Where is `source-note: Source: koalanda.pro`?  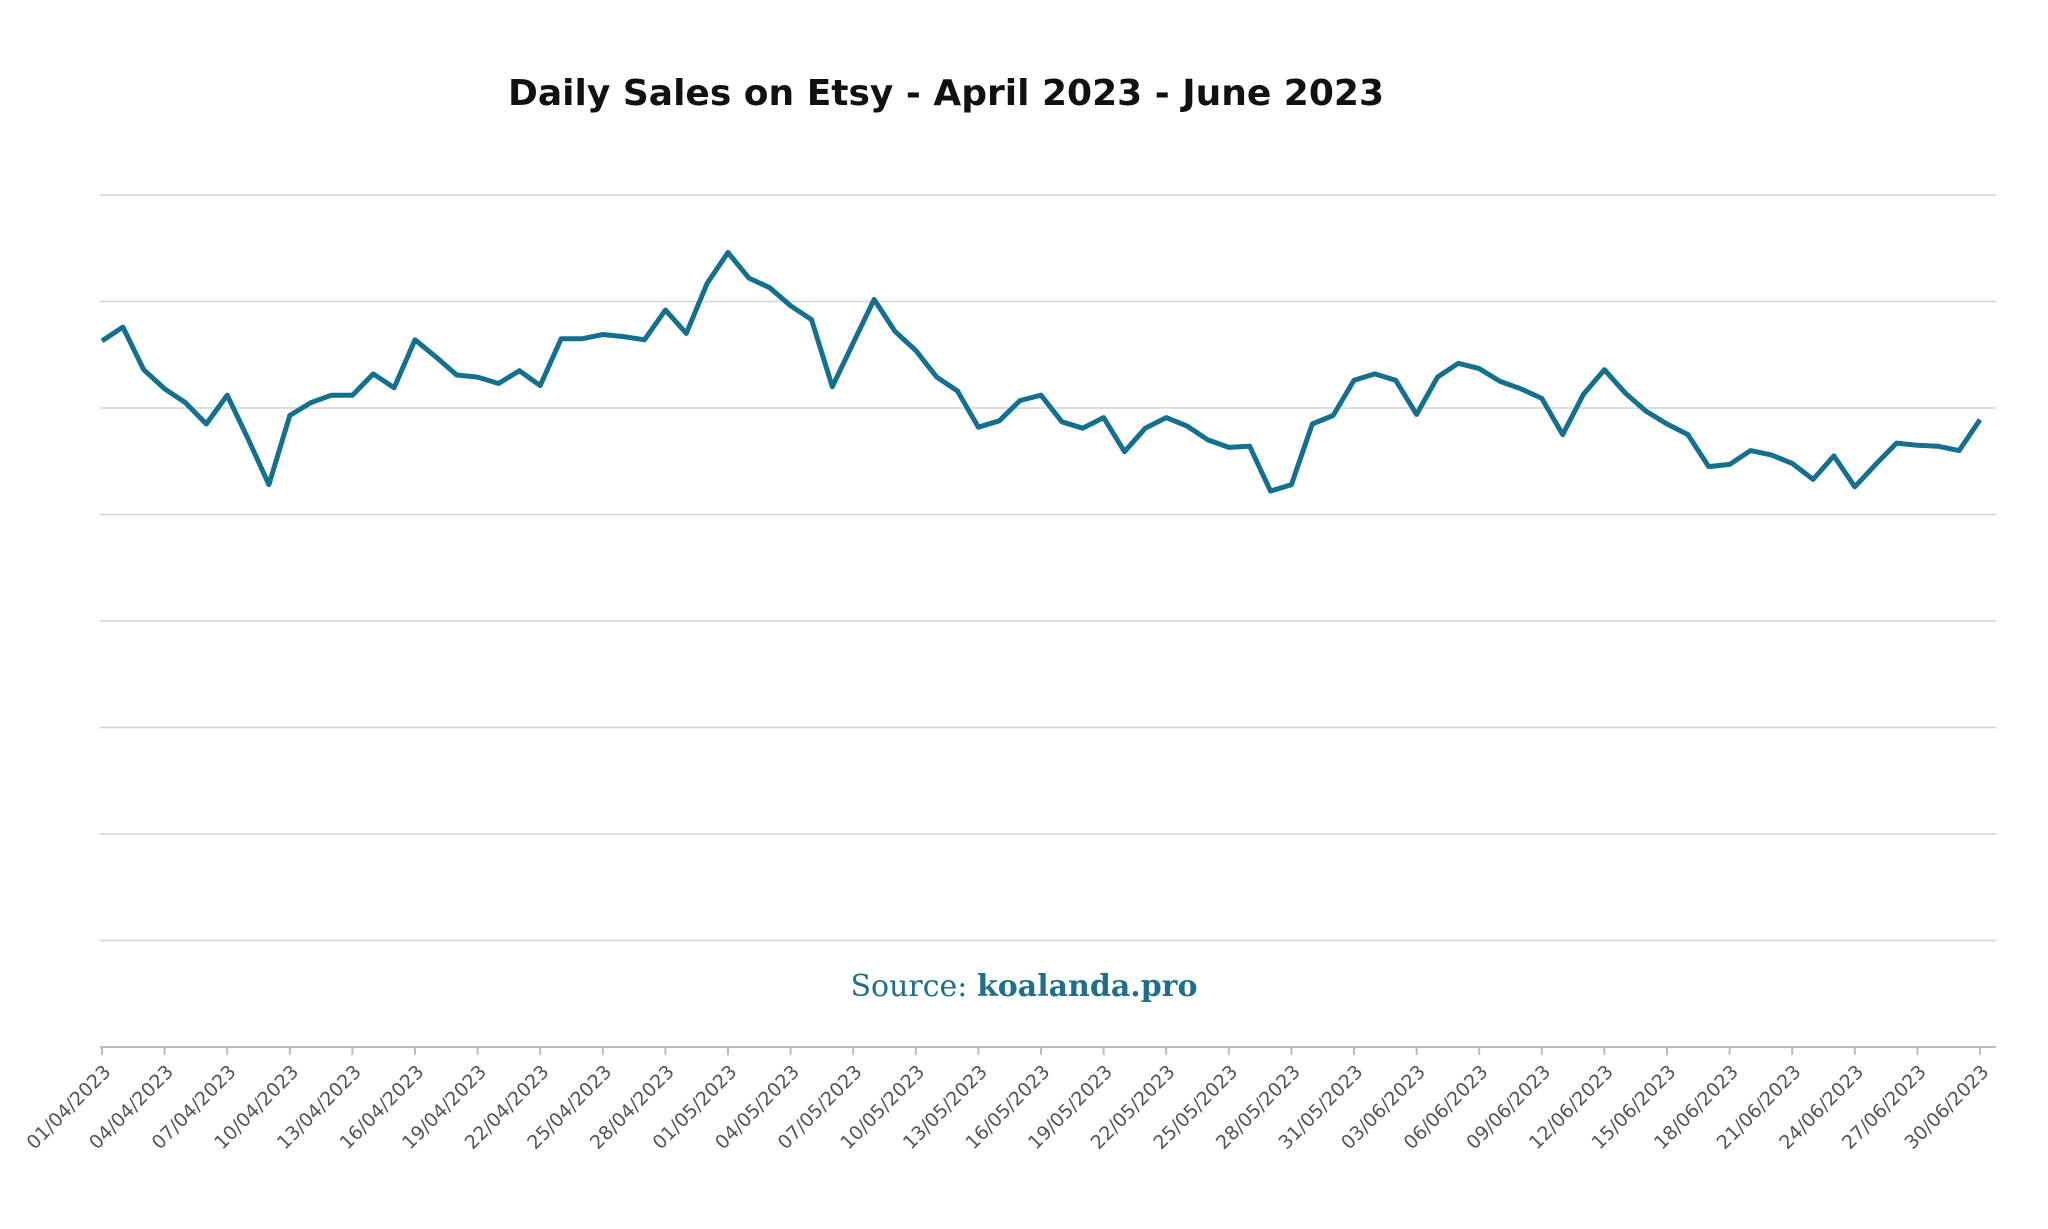
source-note: Source: koalanda.pro is located at coordinates (1023, 986).